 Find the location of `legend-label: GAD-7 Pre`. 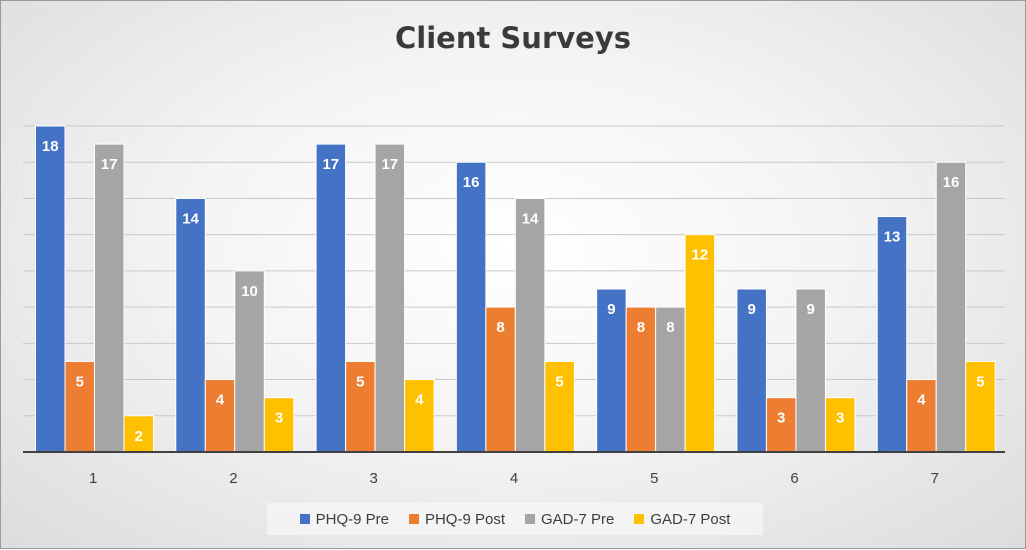

legend-label: GAD-7 Pre is located at coordinates (578, 519).